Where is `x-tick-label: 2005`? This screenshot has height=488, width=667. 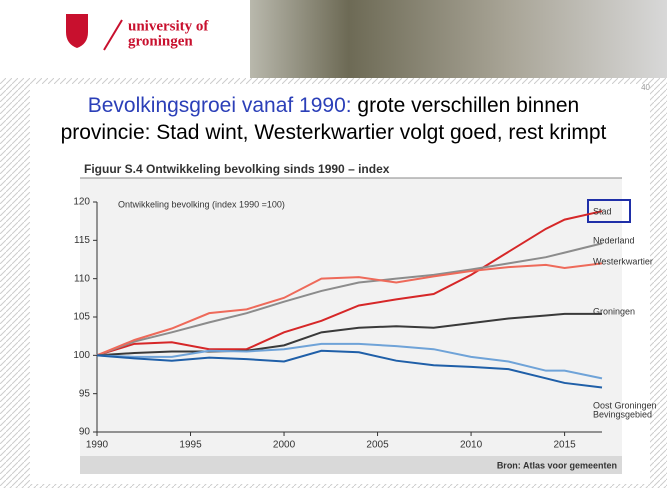
x-tick-label: 2005 is located at coordinates (377, 445).